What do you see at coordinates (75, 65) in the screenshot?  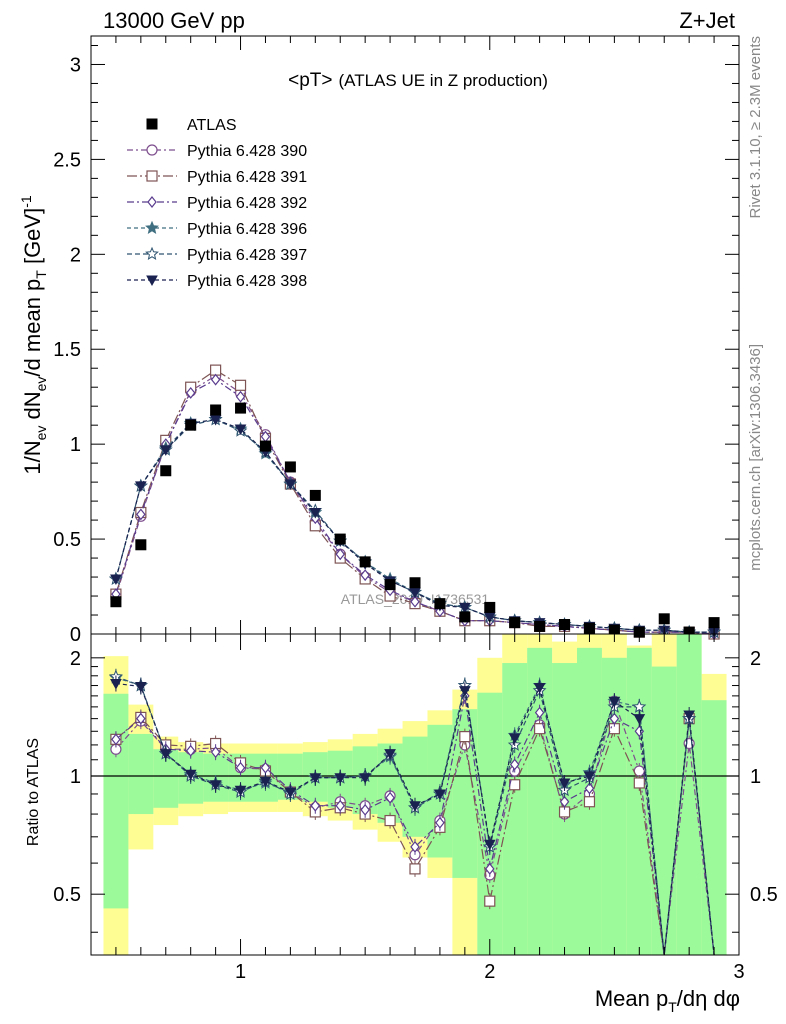 I see `main-ytick-label: 3` at bounding box center [75, 65].